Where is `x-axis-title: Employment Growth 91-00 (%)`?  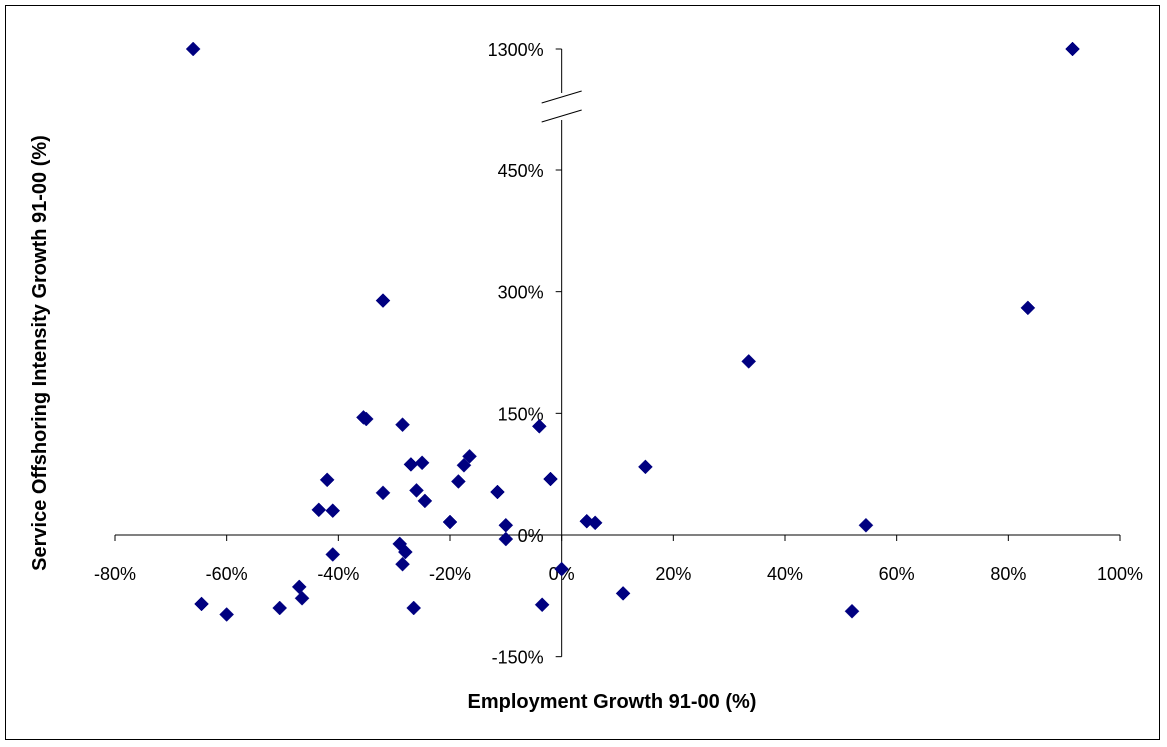 x-axis-title: Employment Growth 91-00 (%) is located at coordinates (612, 702).